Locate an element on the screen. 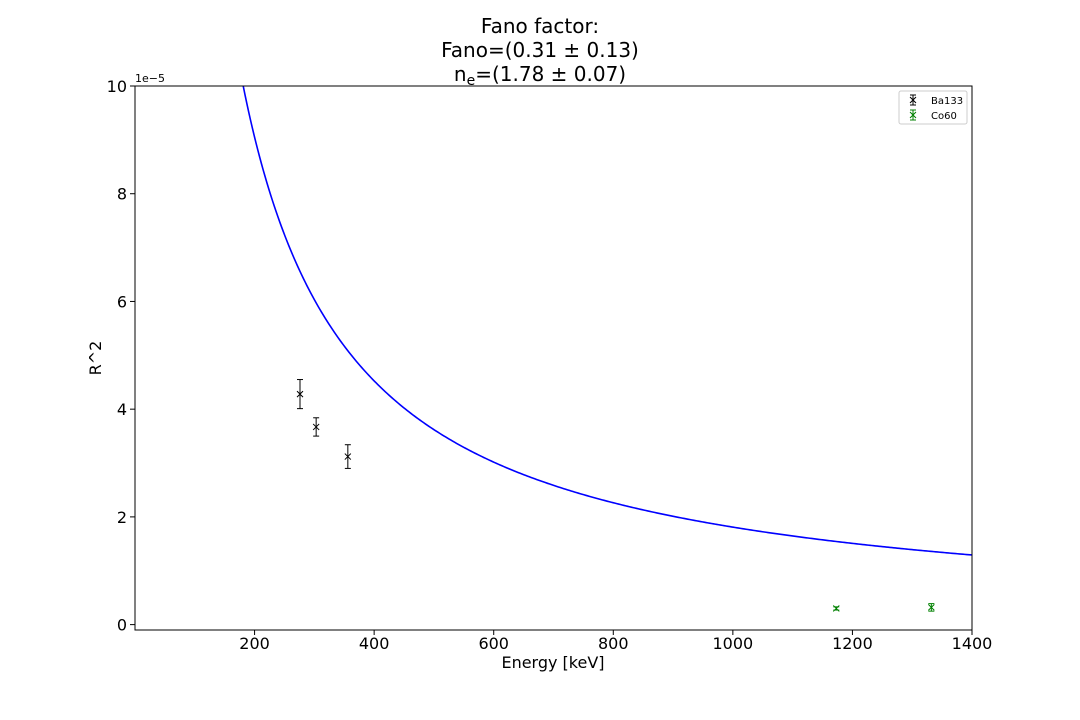 The width and height of the screenshot is (1080, 720). y-tick-label: 6 is located at coordinates (122, 301).